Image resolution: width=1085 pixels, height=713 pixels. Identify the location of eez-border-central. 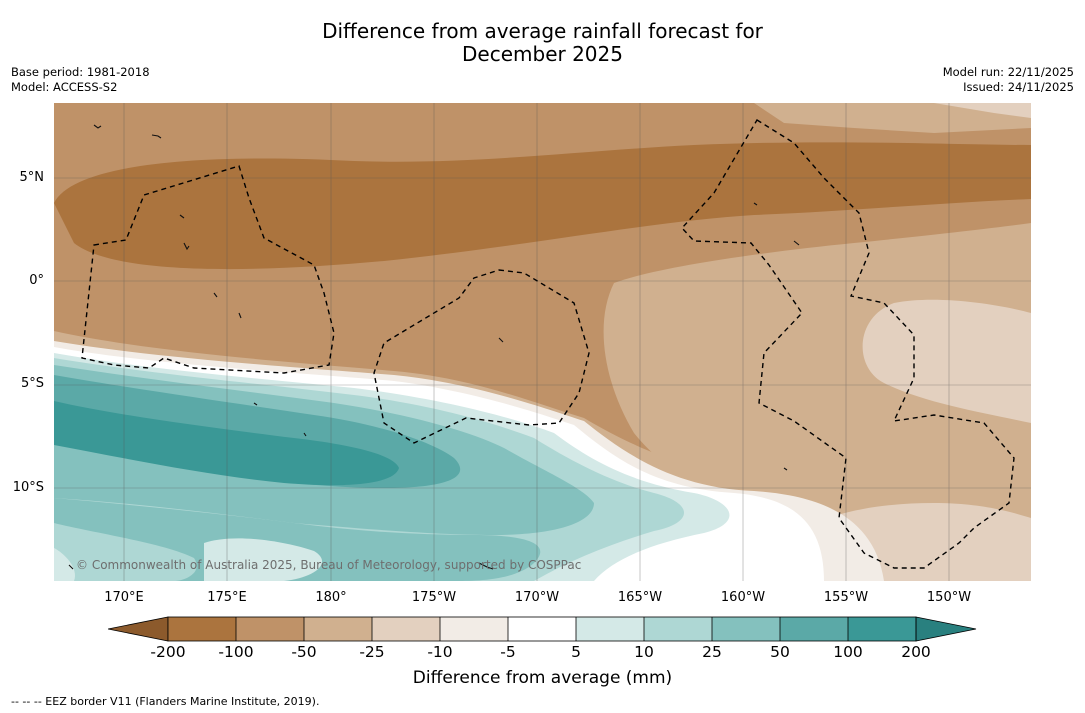
(481, 356).